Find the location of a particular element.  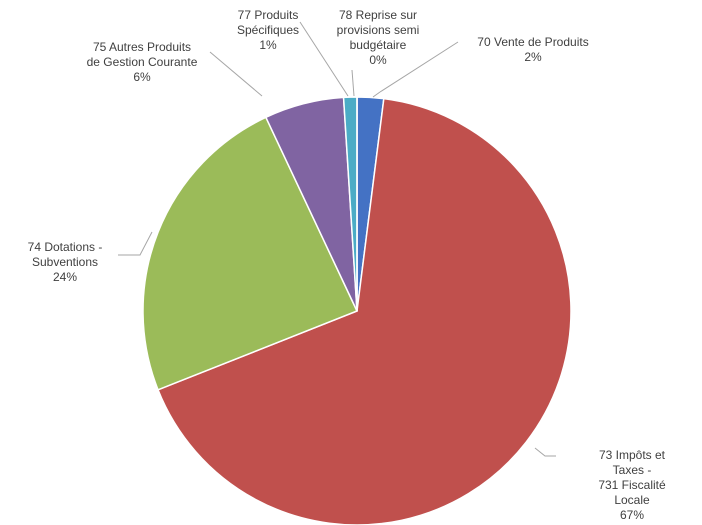

value-label: 6% is located at coordinates (142, 77).